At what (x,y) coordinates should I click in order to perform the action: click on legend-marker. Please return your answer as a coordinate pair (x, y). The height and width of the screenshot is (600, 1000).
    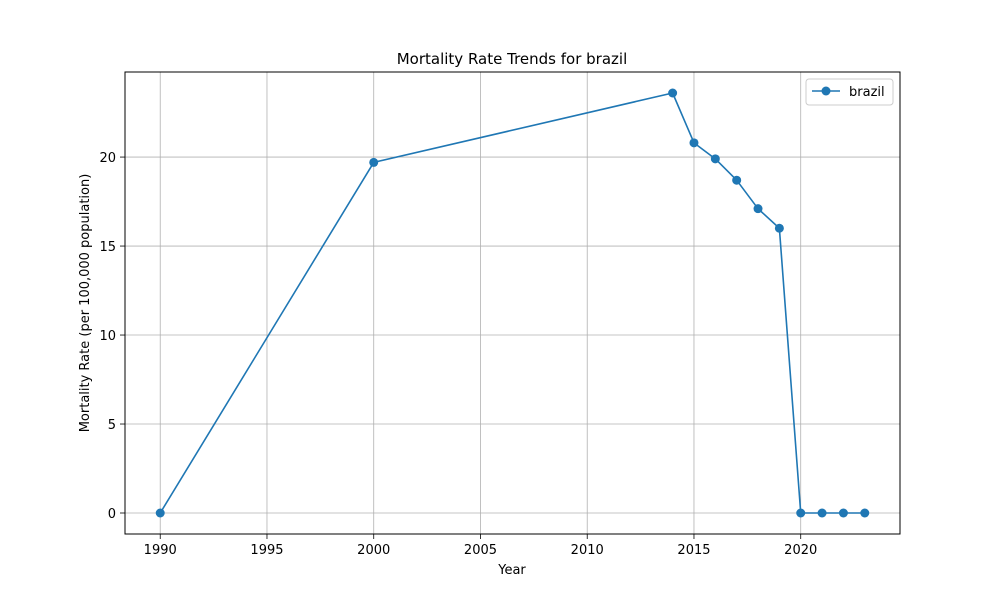
    Looking at the image, I should click on (826, 91).